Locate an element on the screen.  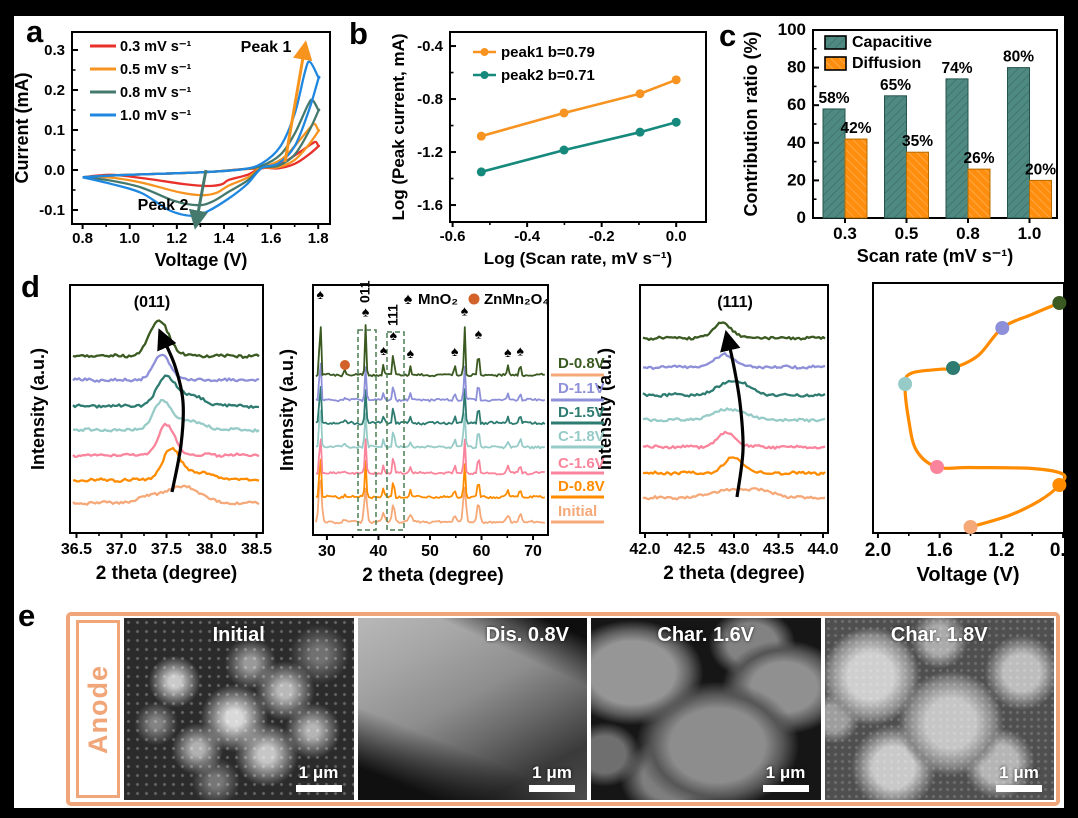
y-tick-label: 0.0 is located at coordinates (54, 170).